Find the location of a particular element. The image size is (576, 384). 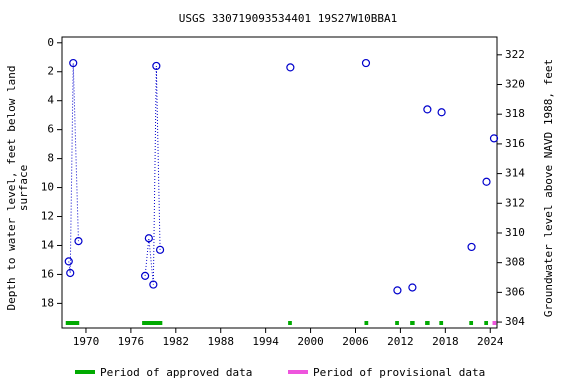

y2-tick-label: 316 is located at coordinates (515, 143).